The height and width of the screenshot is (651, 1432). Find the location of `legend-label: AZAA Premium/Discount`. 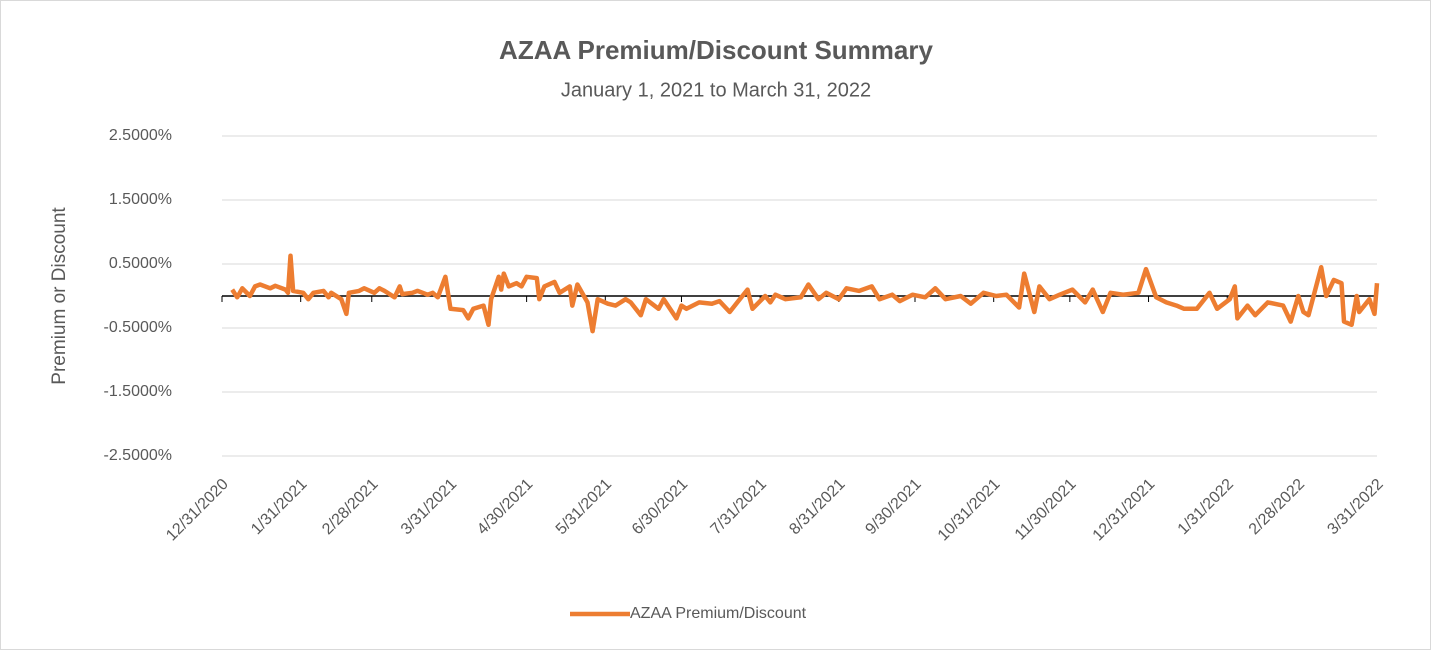

legend-label: AZAA Premium/Discount is located at coordinates (718, 613).